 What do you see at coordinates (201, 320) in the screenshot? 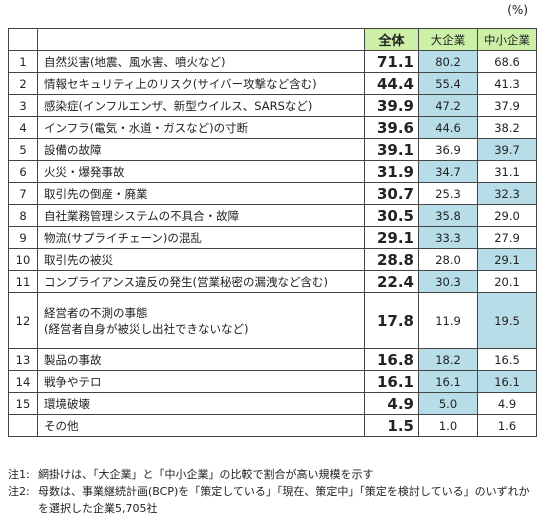
I see `row-item: 経営者の不測の事態 (経営者自身が被災し出社できないなど)` at bounding box center [201, 320].